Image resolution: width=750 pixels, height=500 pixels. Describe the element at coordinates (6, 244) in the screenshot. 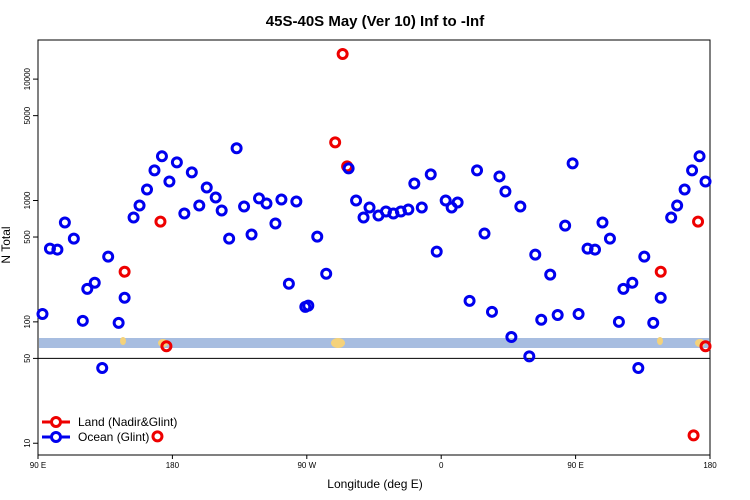

I see `y-axis-label: N Total` at that location.